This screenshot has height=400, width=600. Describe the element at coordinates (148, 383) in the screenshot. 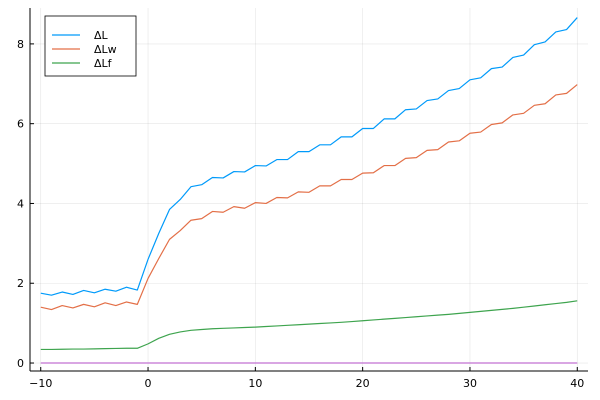

I see `x-tick-label: 0` at that location.